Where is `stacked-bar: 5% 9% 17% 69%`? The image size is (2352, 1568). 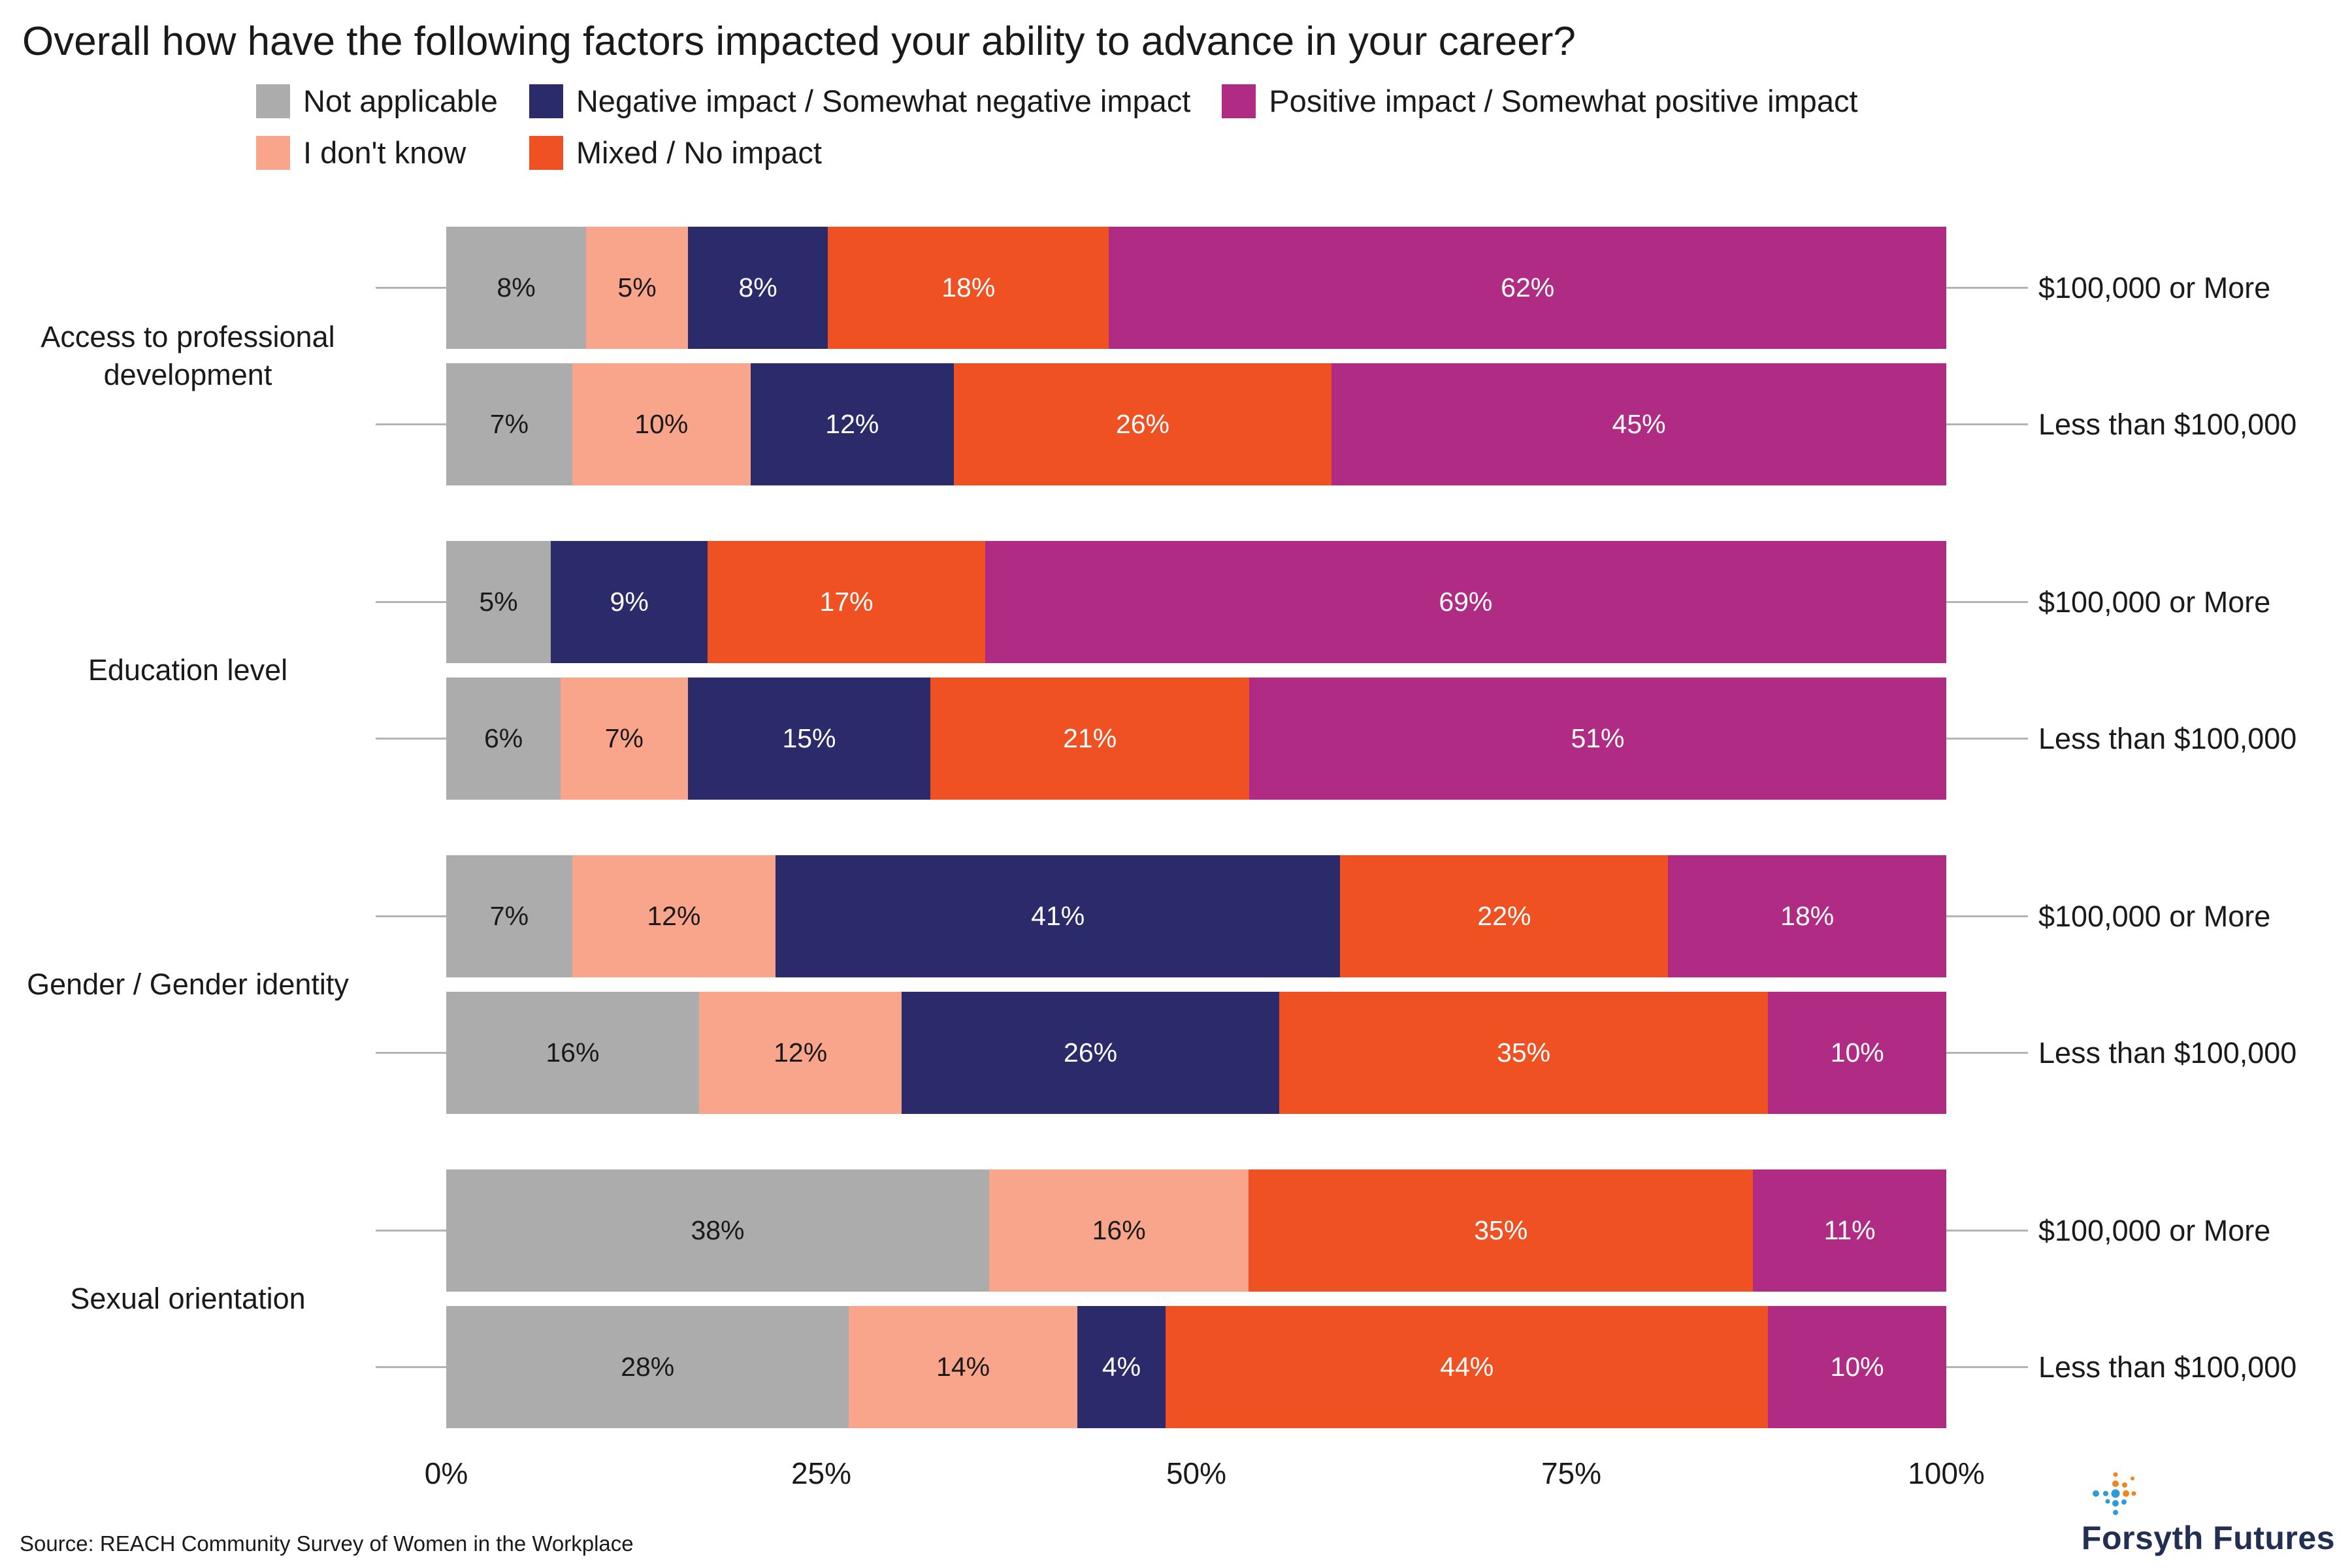 stacked-bar: 5% 9% 17% 69% is located at coordinates (1196, 602).